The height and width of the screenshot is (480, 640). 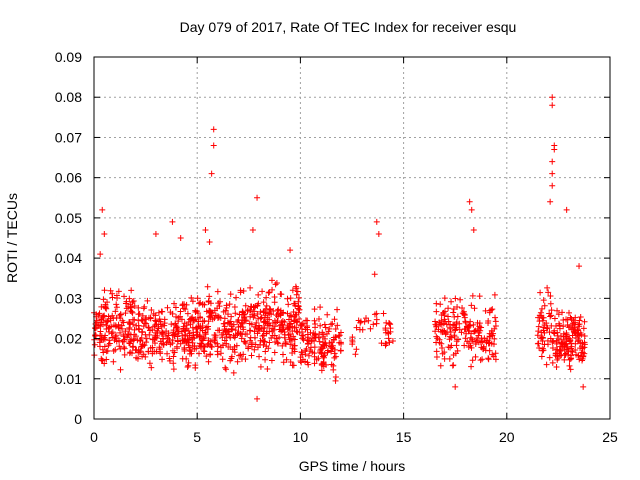 What do you see at coordinates (68, 379) in the screenshot?
I see `y-tick-label: 0.01` at bounding box center [68, 379].